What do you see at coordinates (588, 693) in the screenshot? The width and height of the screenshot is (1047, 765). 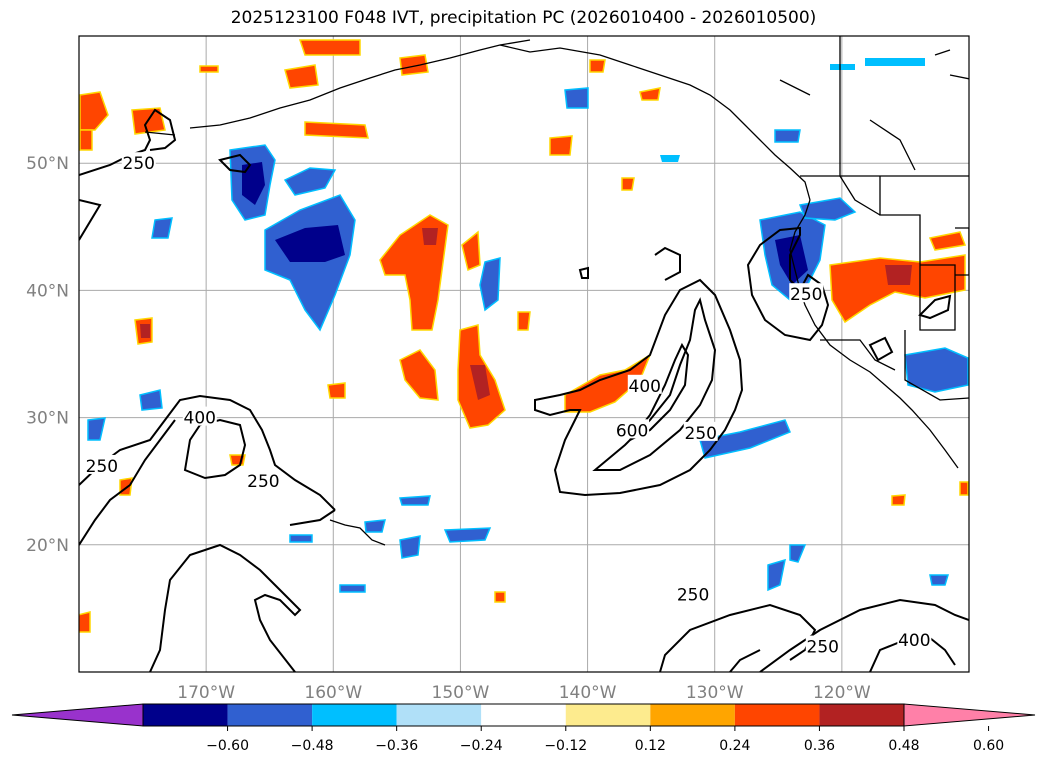 I see `lon-tick-label: 140°W` at bounding box center [588, 693].